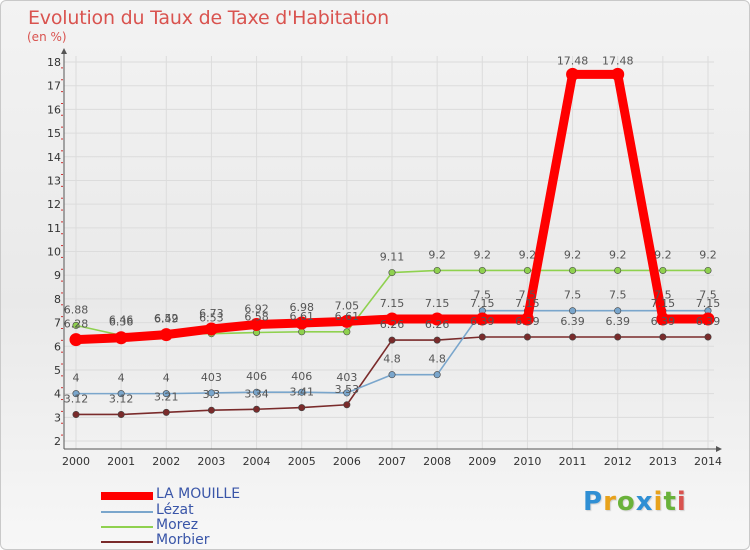 The height and width of the screenshot is (550, 750). What do you see at coordinates (437, 461) in the screenshot?
I see `x-tick-label: 2008` at bounding box center [437, 461].